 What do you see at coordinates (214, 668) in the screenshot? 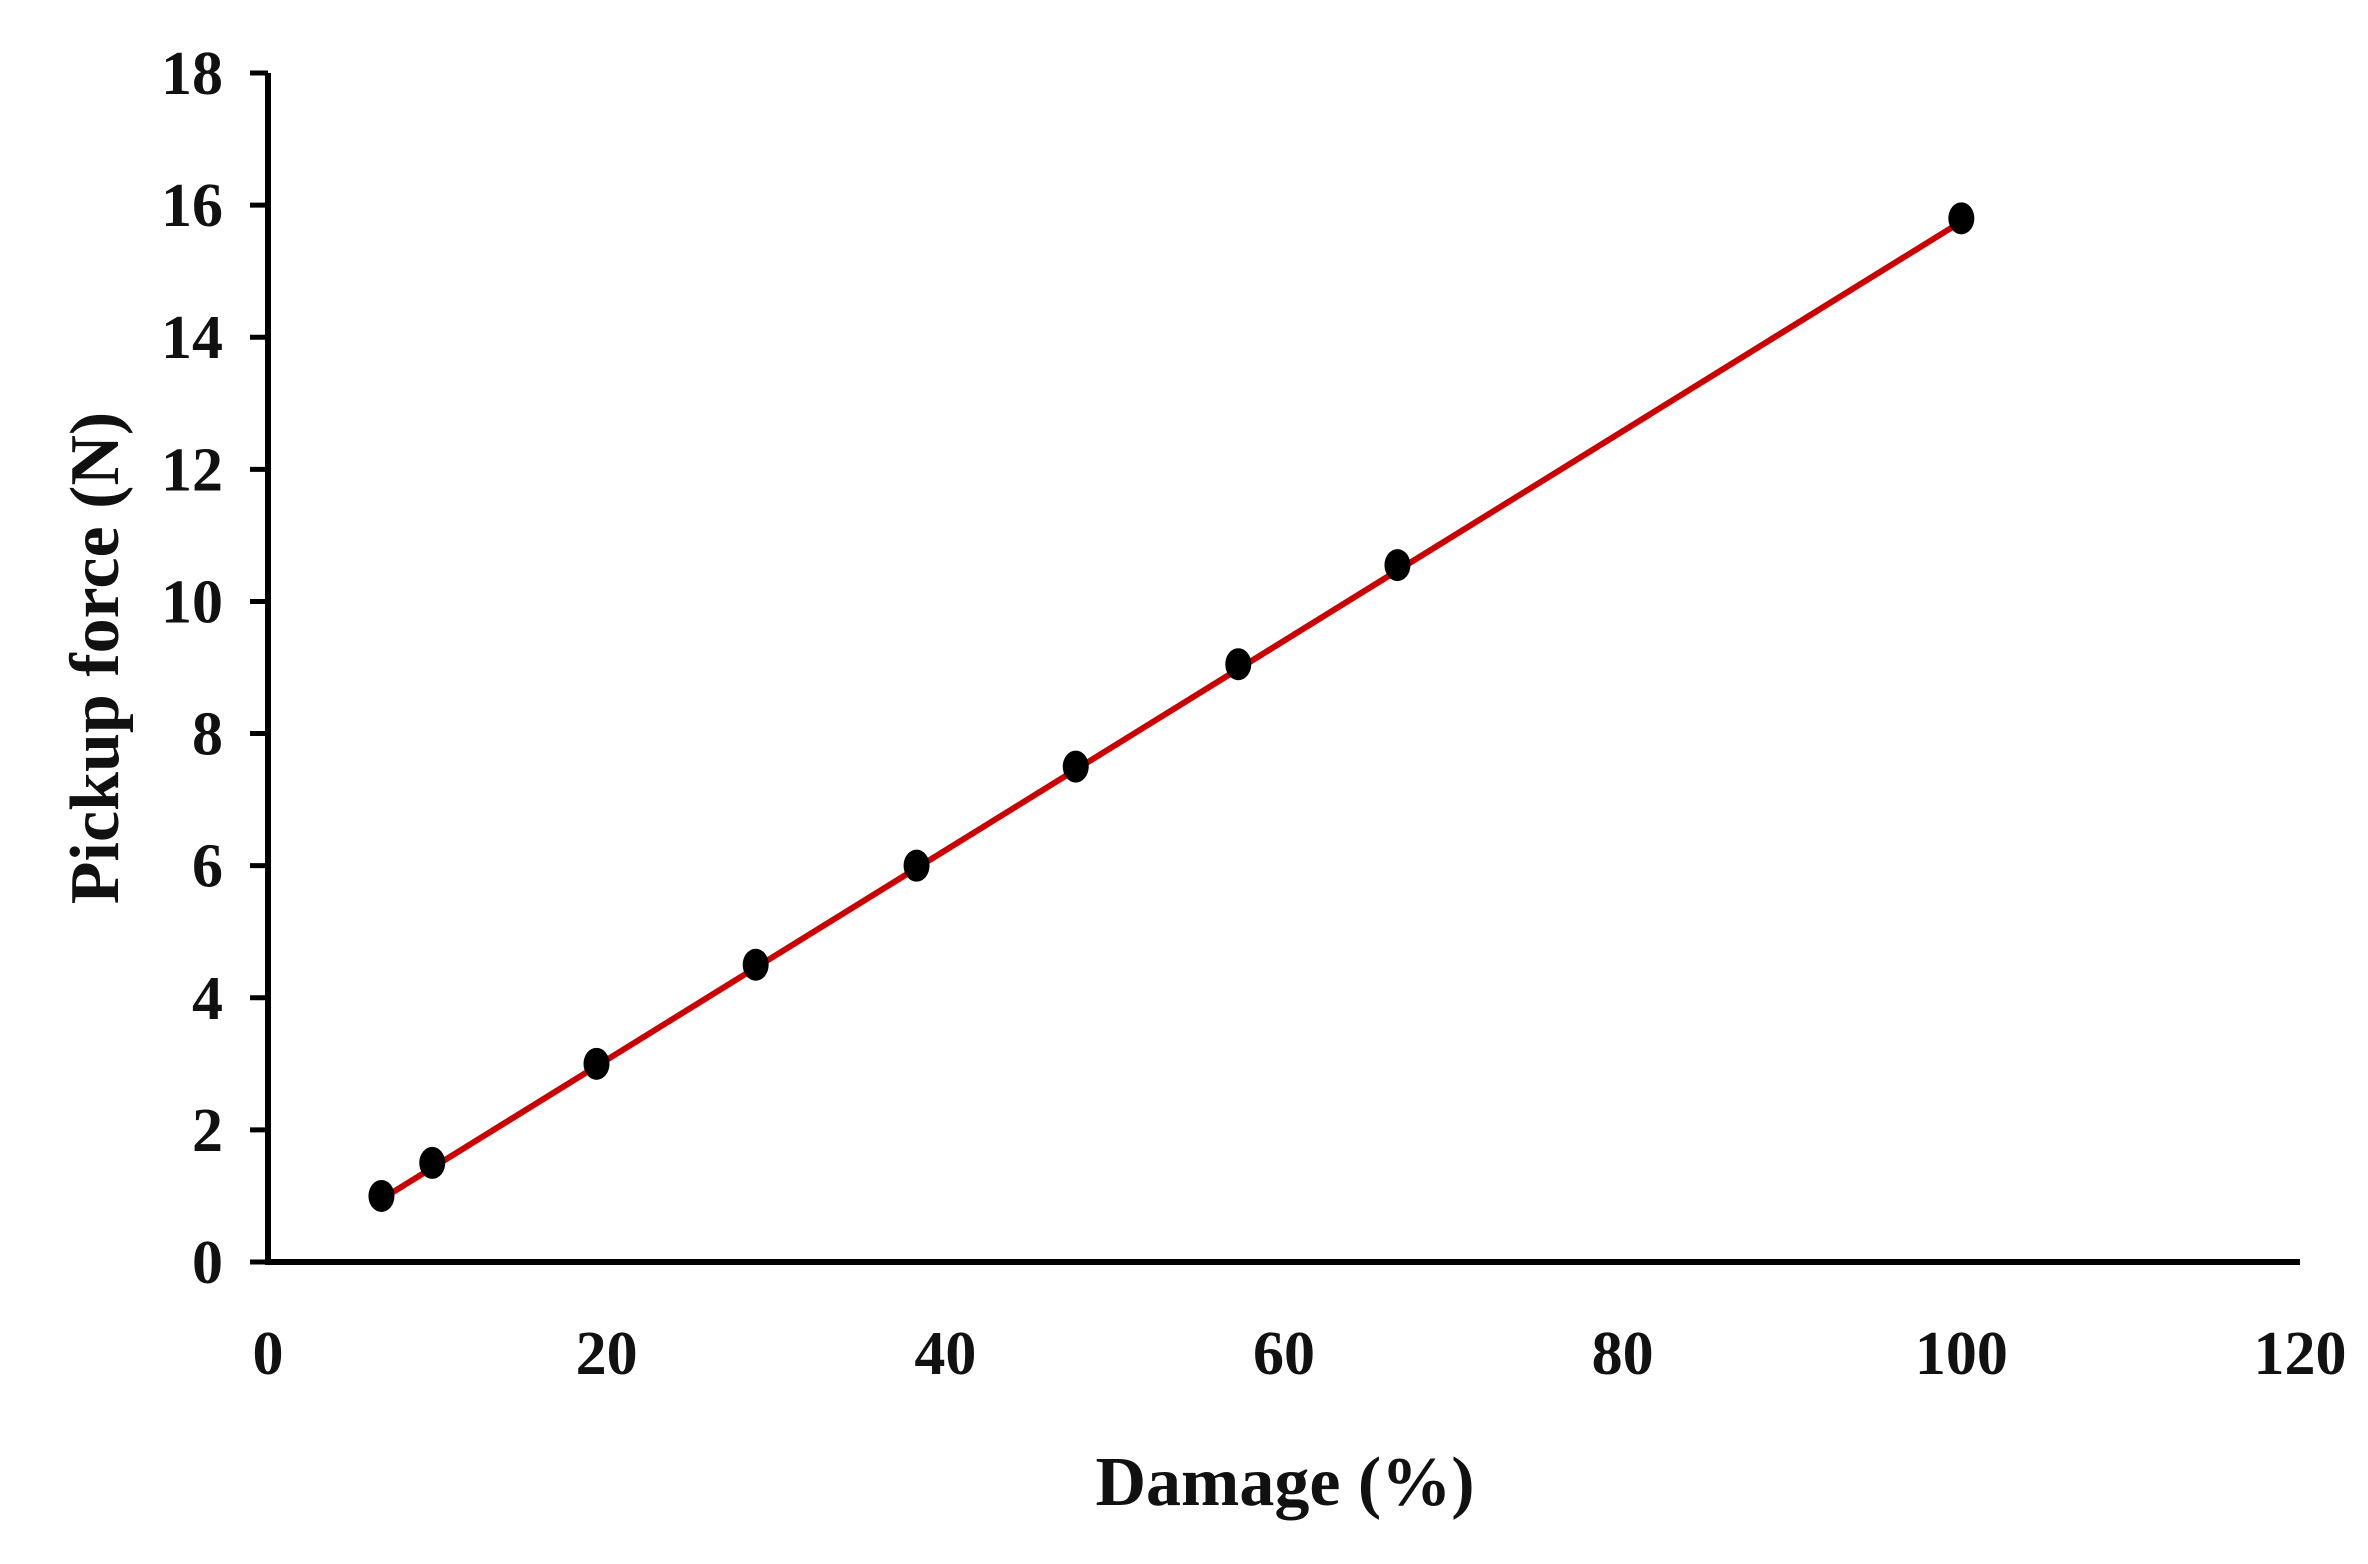
I see `y-axis-ticks: 0 2 4 6 8 10 12 14 16 18` at bounding box center [214, 668].